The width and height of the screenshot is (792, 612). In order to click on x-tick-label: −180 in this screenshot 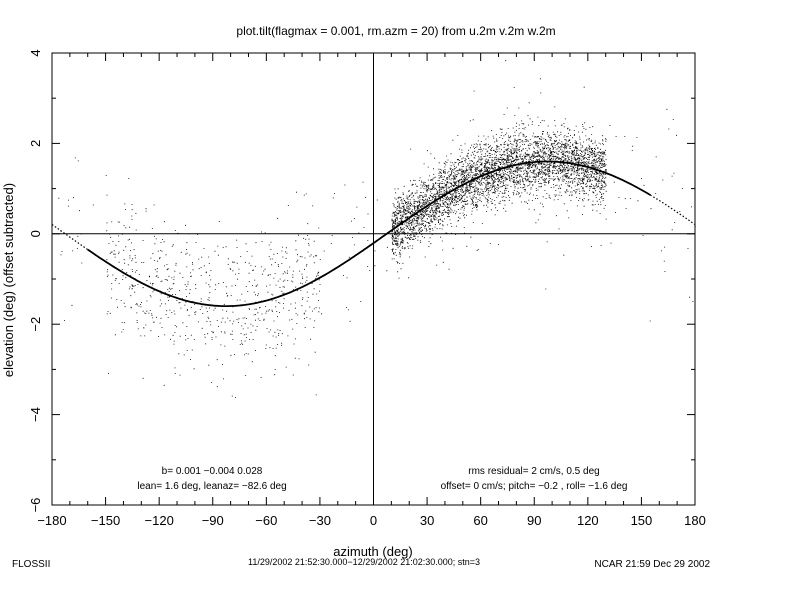, I will do `click(51, 520)`.